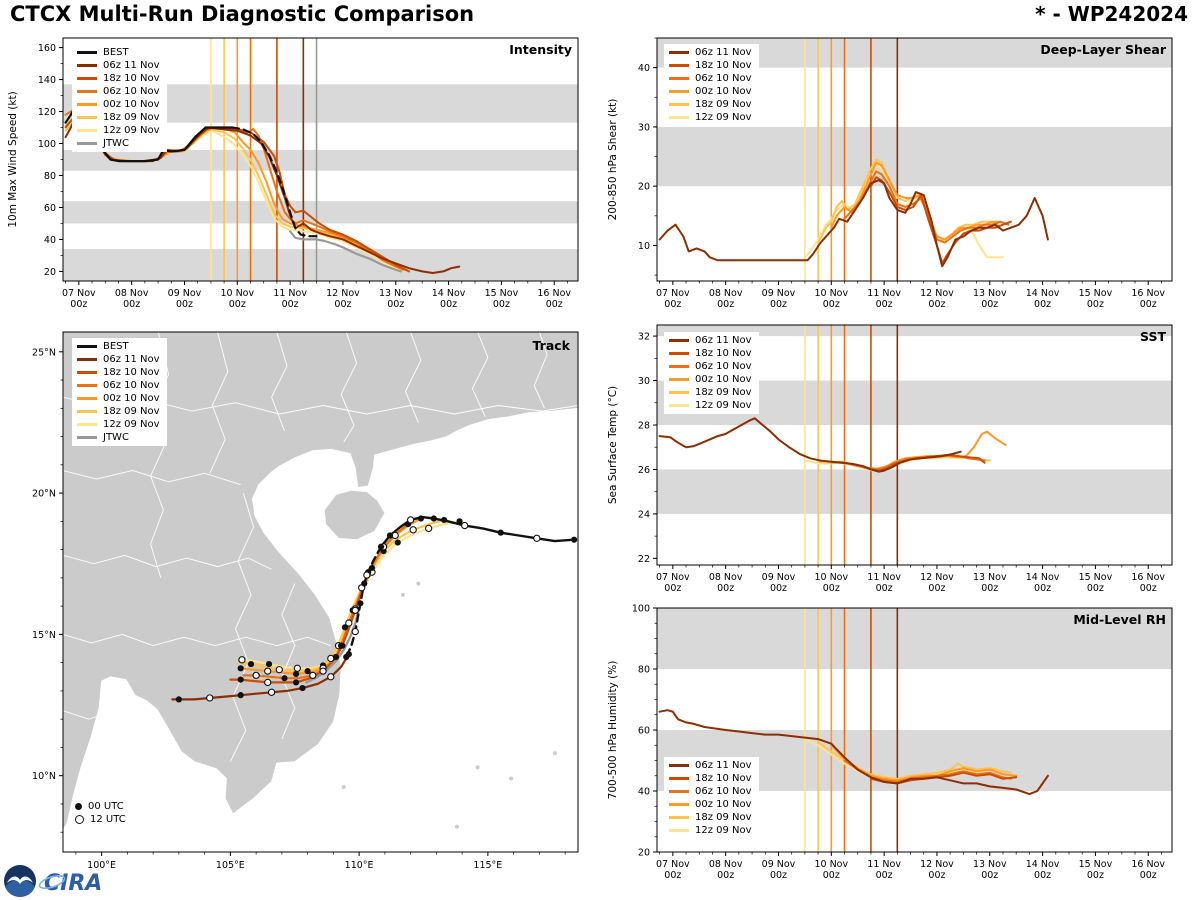 The image size is (1200, 900). Describe the element at coordinates (87, 52) in the screenshot. I see `legend-swatch-best` at that location.